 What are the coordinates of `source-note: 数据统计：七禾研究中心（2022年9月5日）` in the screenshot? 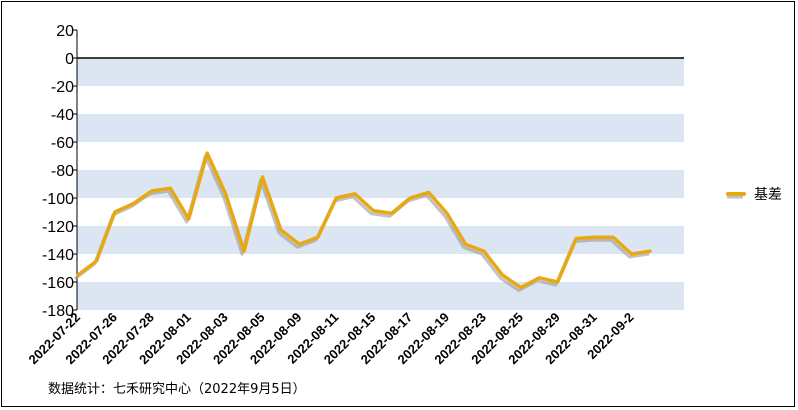 It's located at (177, 389).